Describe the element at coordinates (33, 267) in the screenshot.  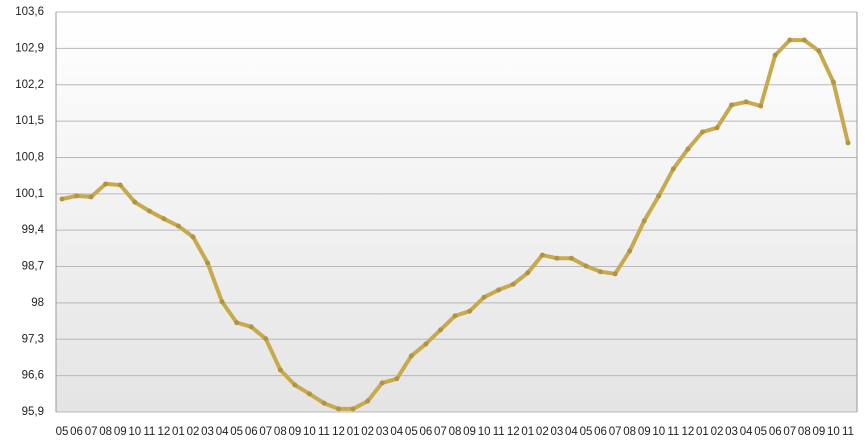
I see `y-tick-label: 98,7` at that location.